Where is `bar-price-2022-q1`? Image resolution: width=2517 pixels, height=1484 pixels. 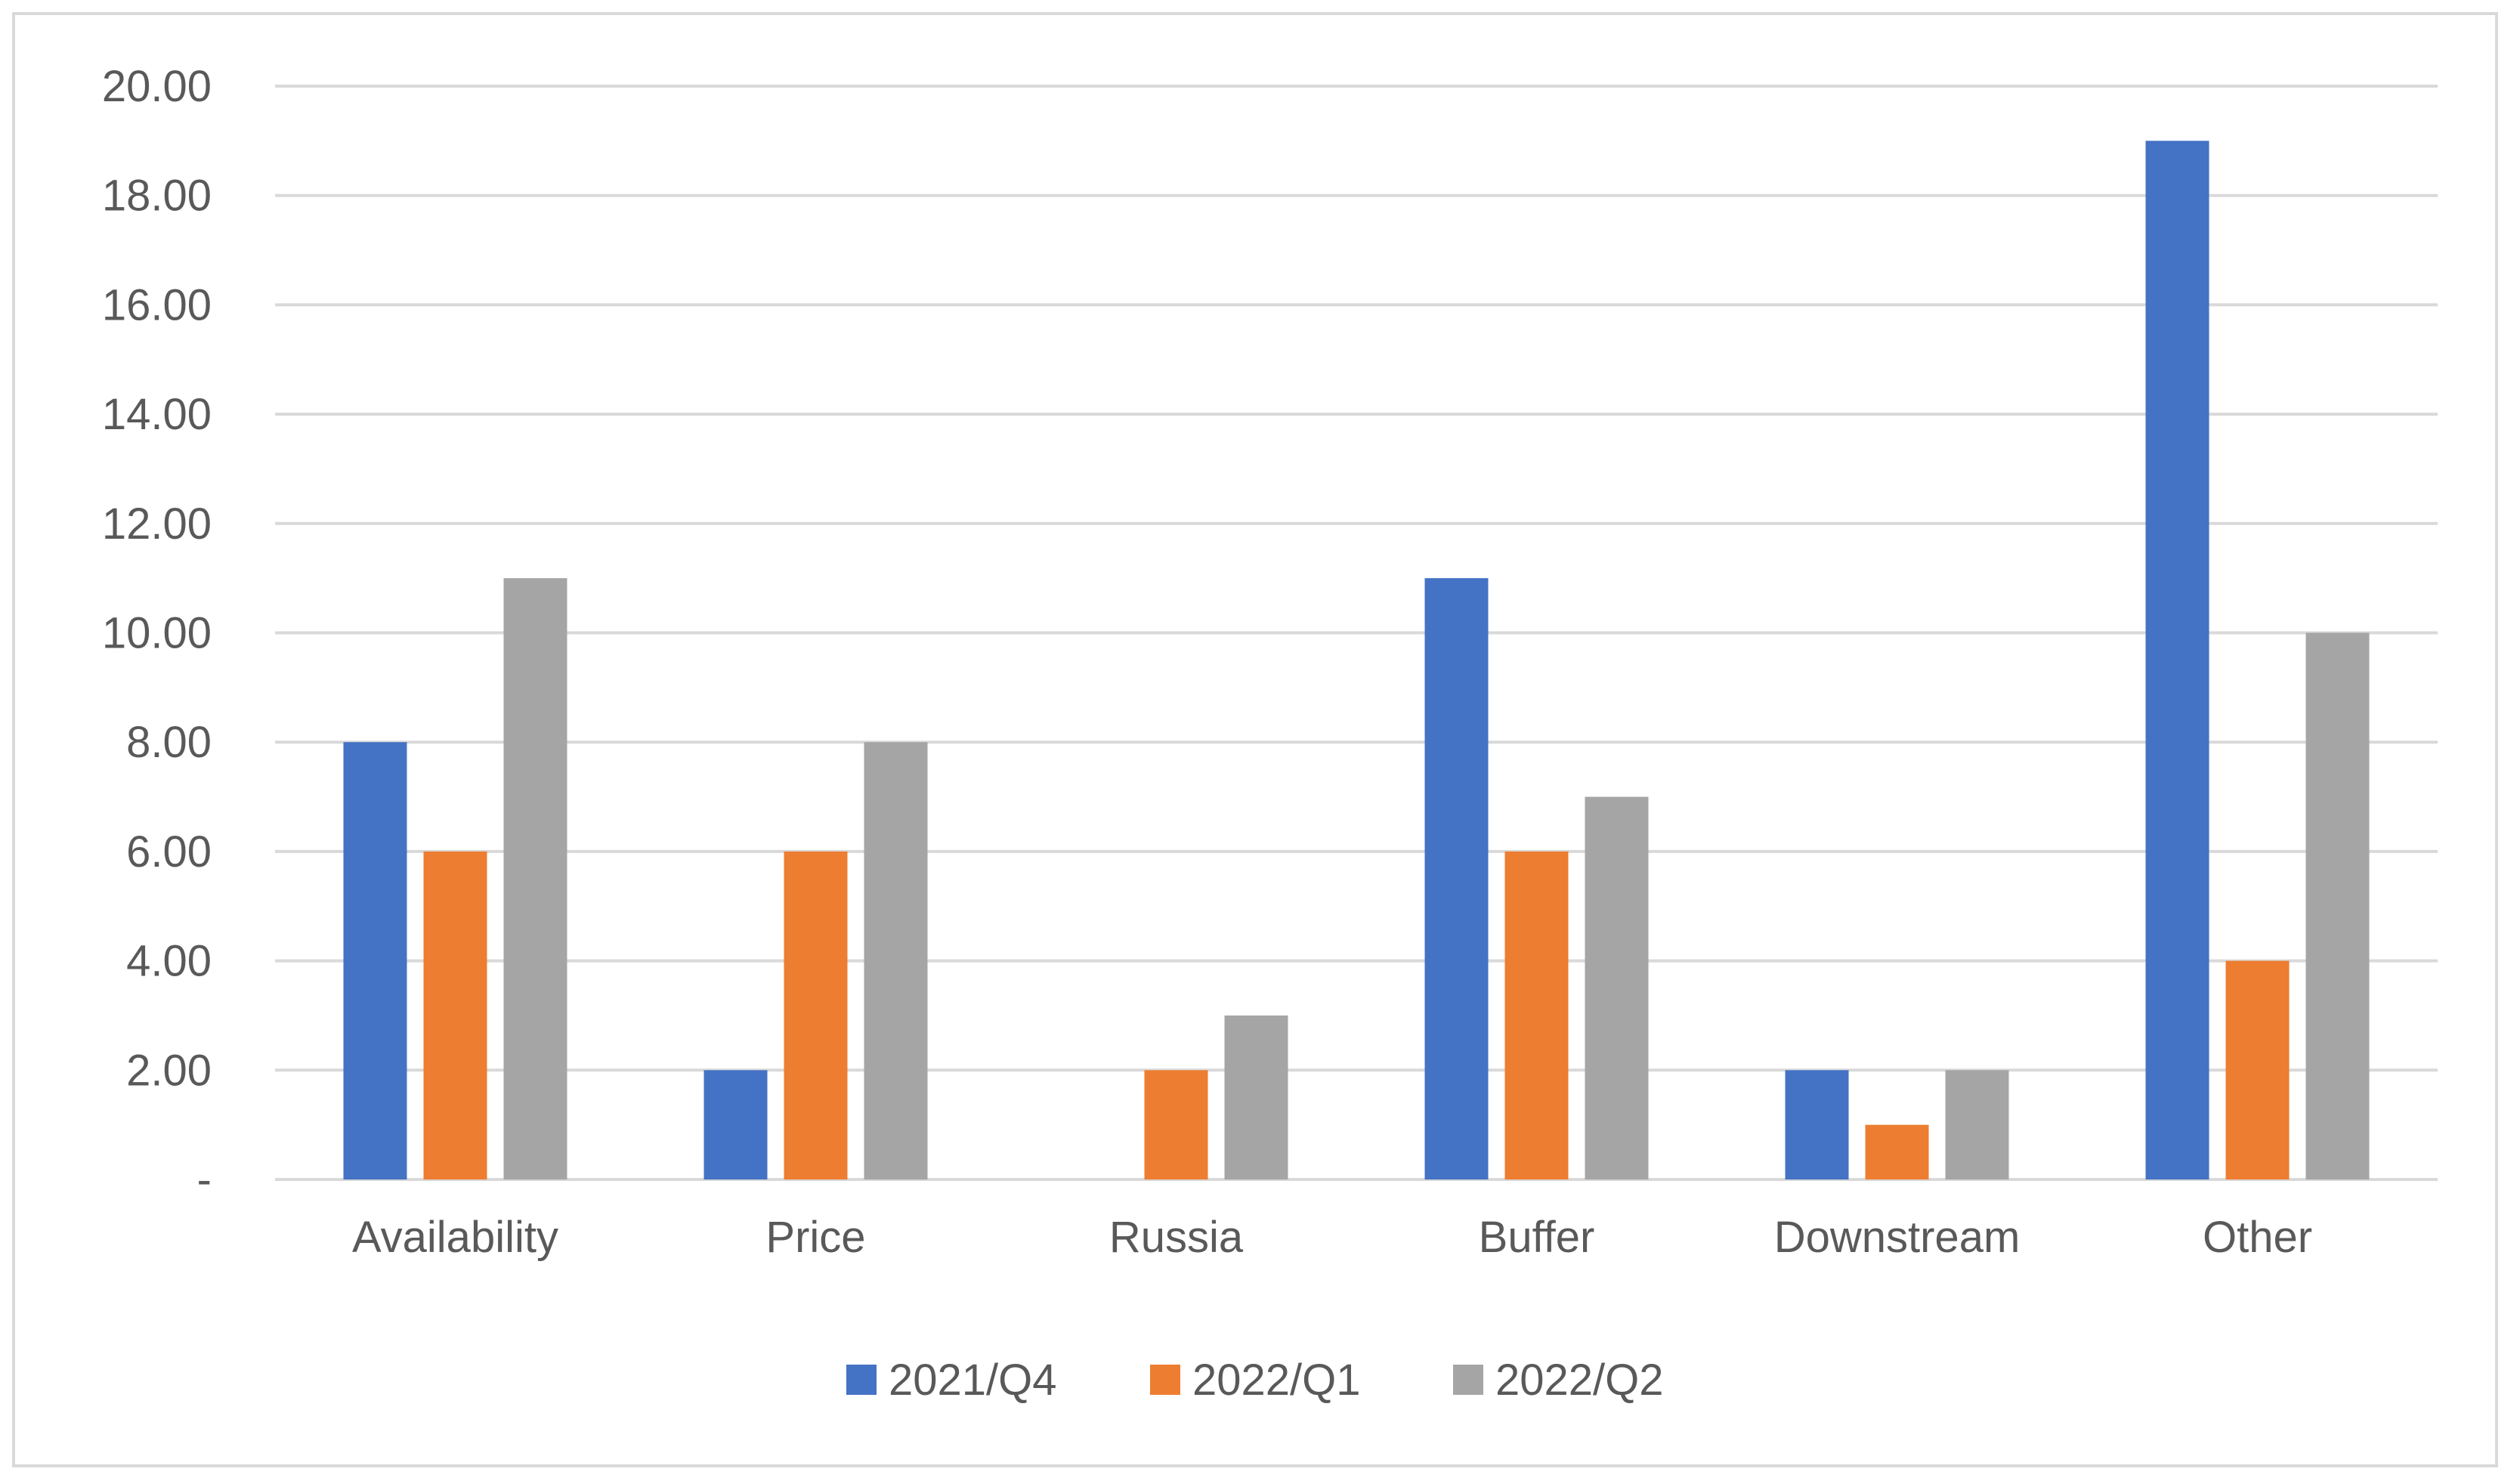 bar-price-2022-q1 is located at coordinates (816, 1015).